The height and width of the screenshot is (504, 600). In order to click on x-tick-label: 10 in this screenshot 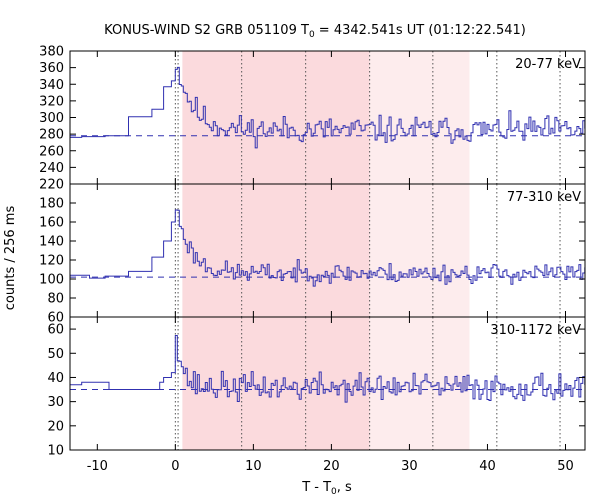, I will do `click(253, 466)`.